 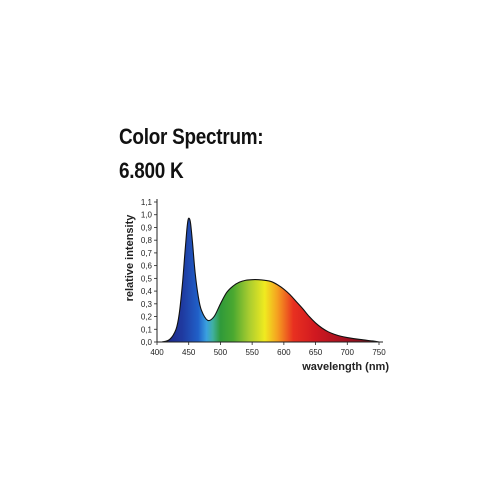 What do you see at coordinates (147, 304) in the screenshot?
I see `y-tick-label: 0,3` at bounding box center [147, 304].